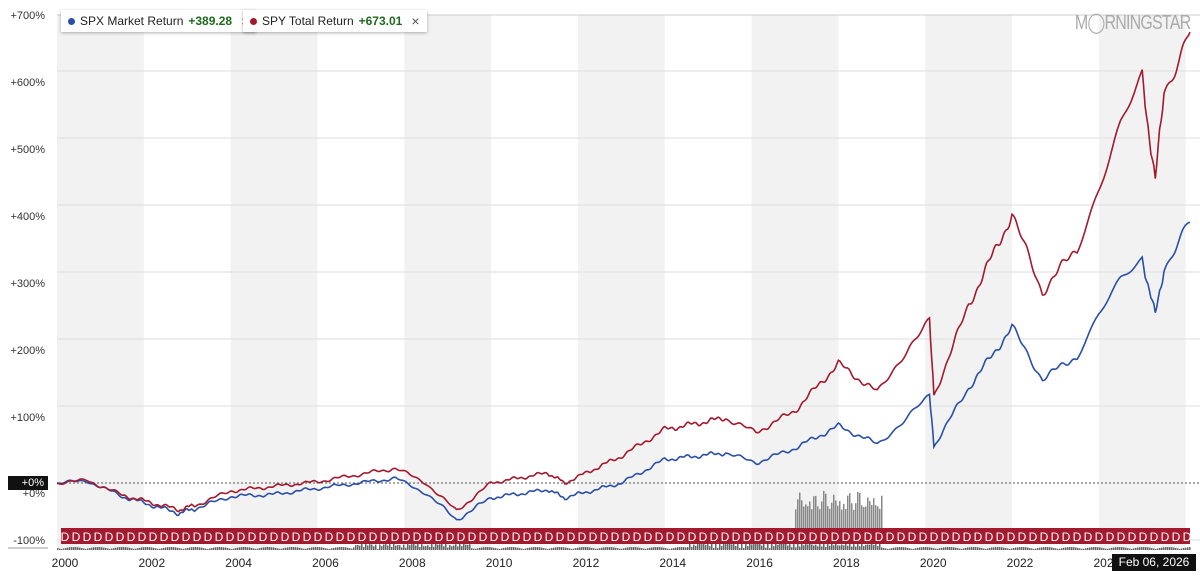  Describe the element at coordinates (380, 21) in the screenshot. I see `legend-value: +673.01` at that location.